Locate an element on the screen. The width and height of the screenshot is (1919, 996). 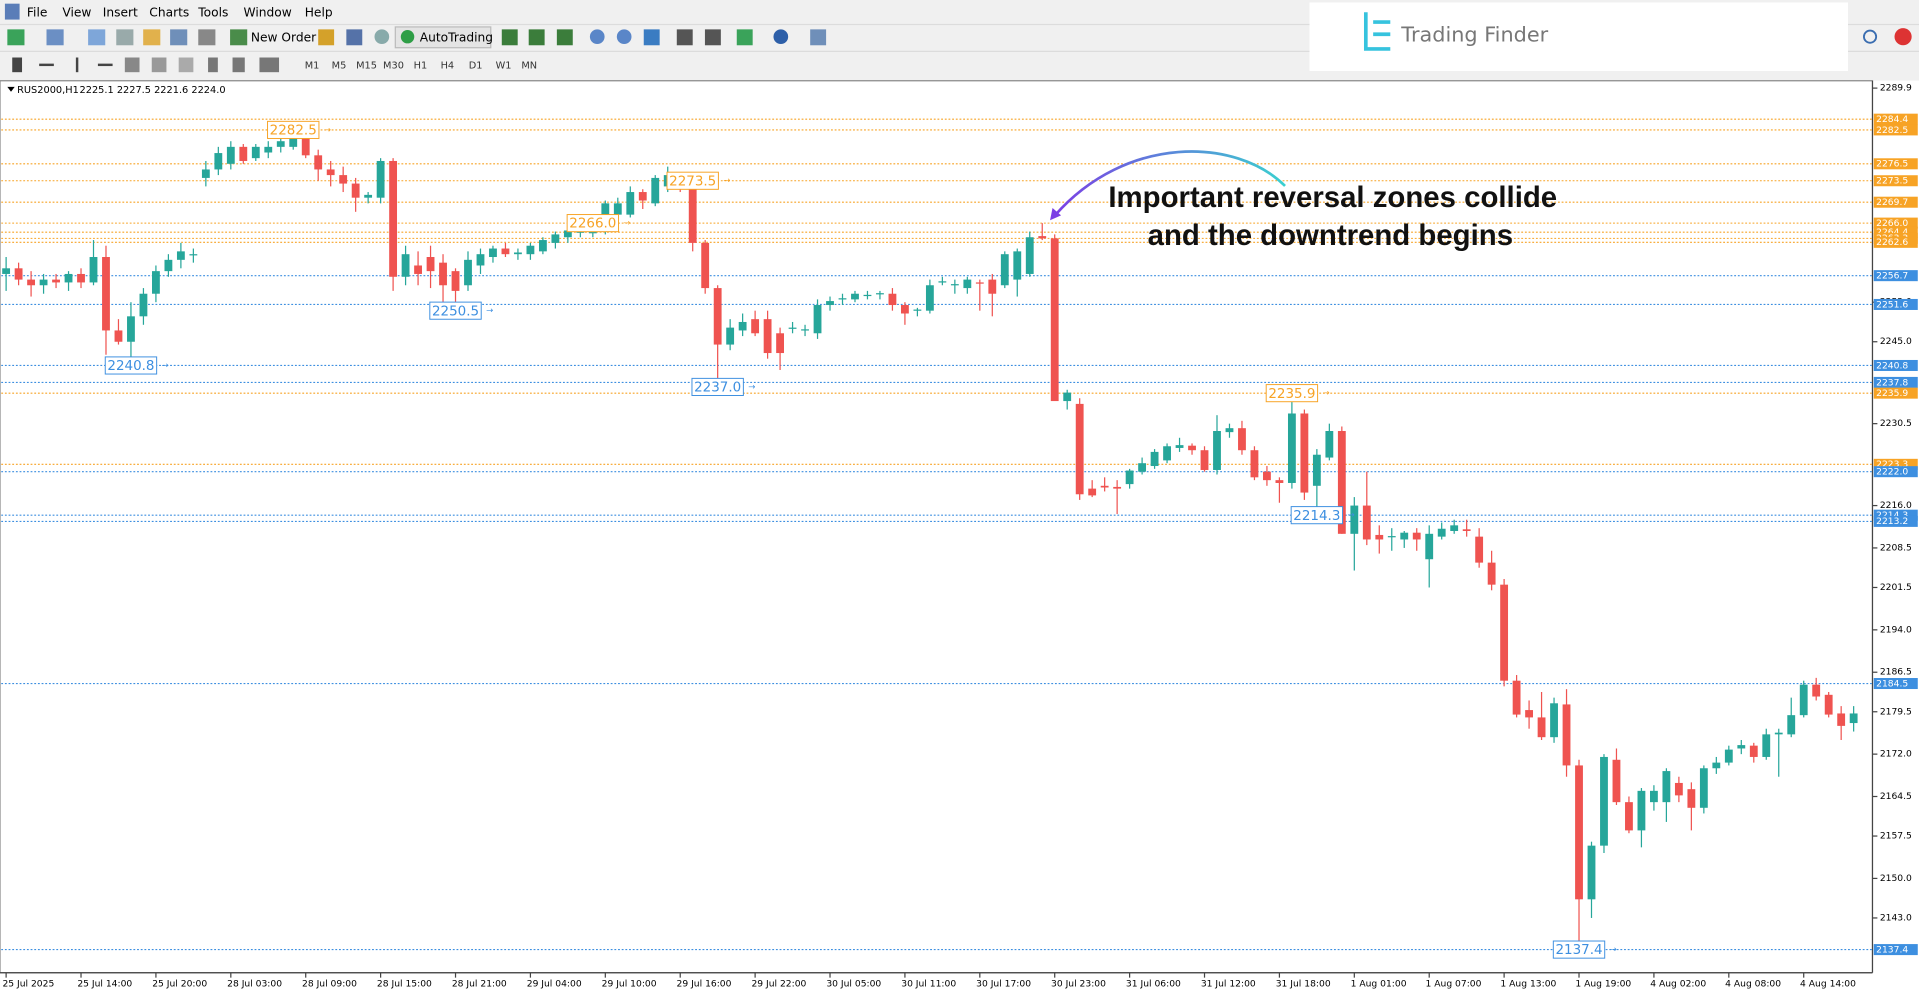
x-tick-label: 29 Jul 04:00 is located at coordinates (554, 983).